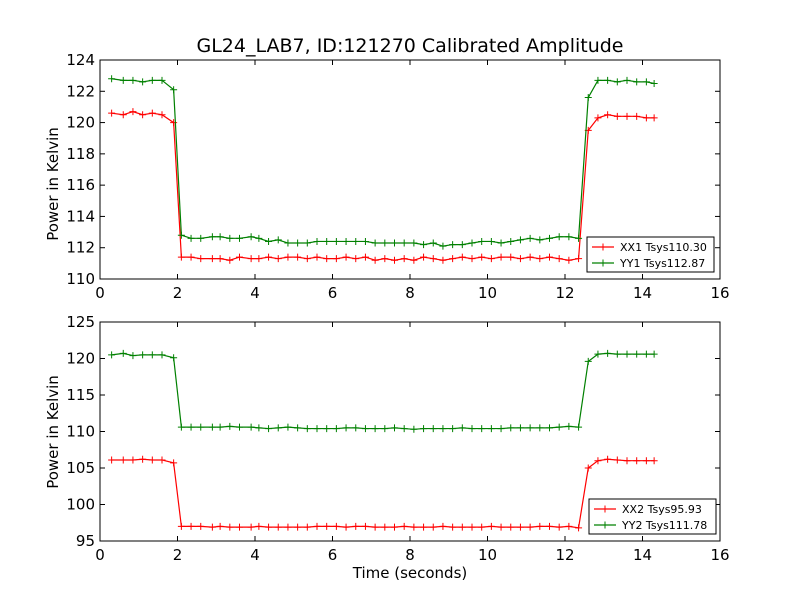  Describe the element at coordinates (80, 248) in the screenshot. I see `top-y-tick-label: 112` at that location.